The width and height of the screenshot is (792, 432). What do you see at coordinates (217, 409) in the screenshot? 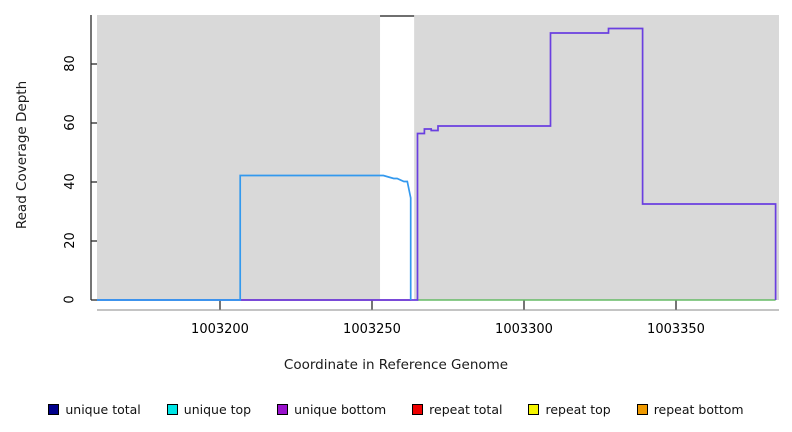
I see `legend-label: unique top` at bounding box center [217, 409].